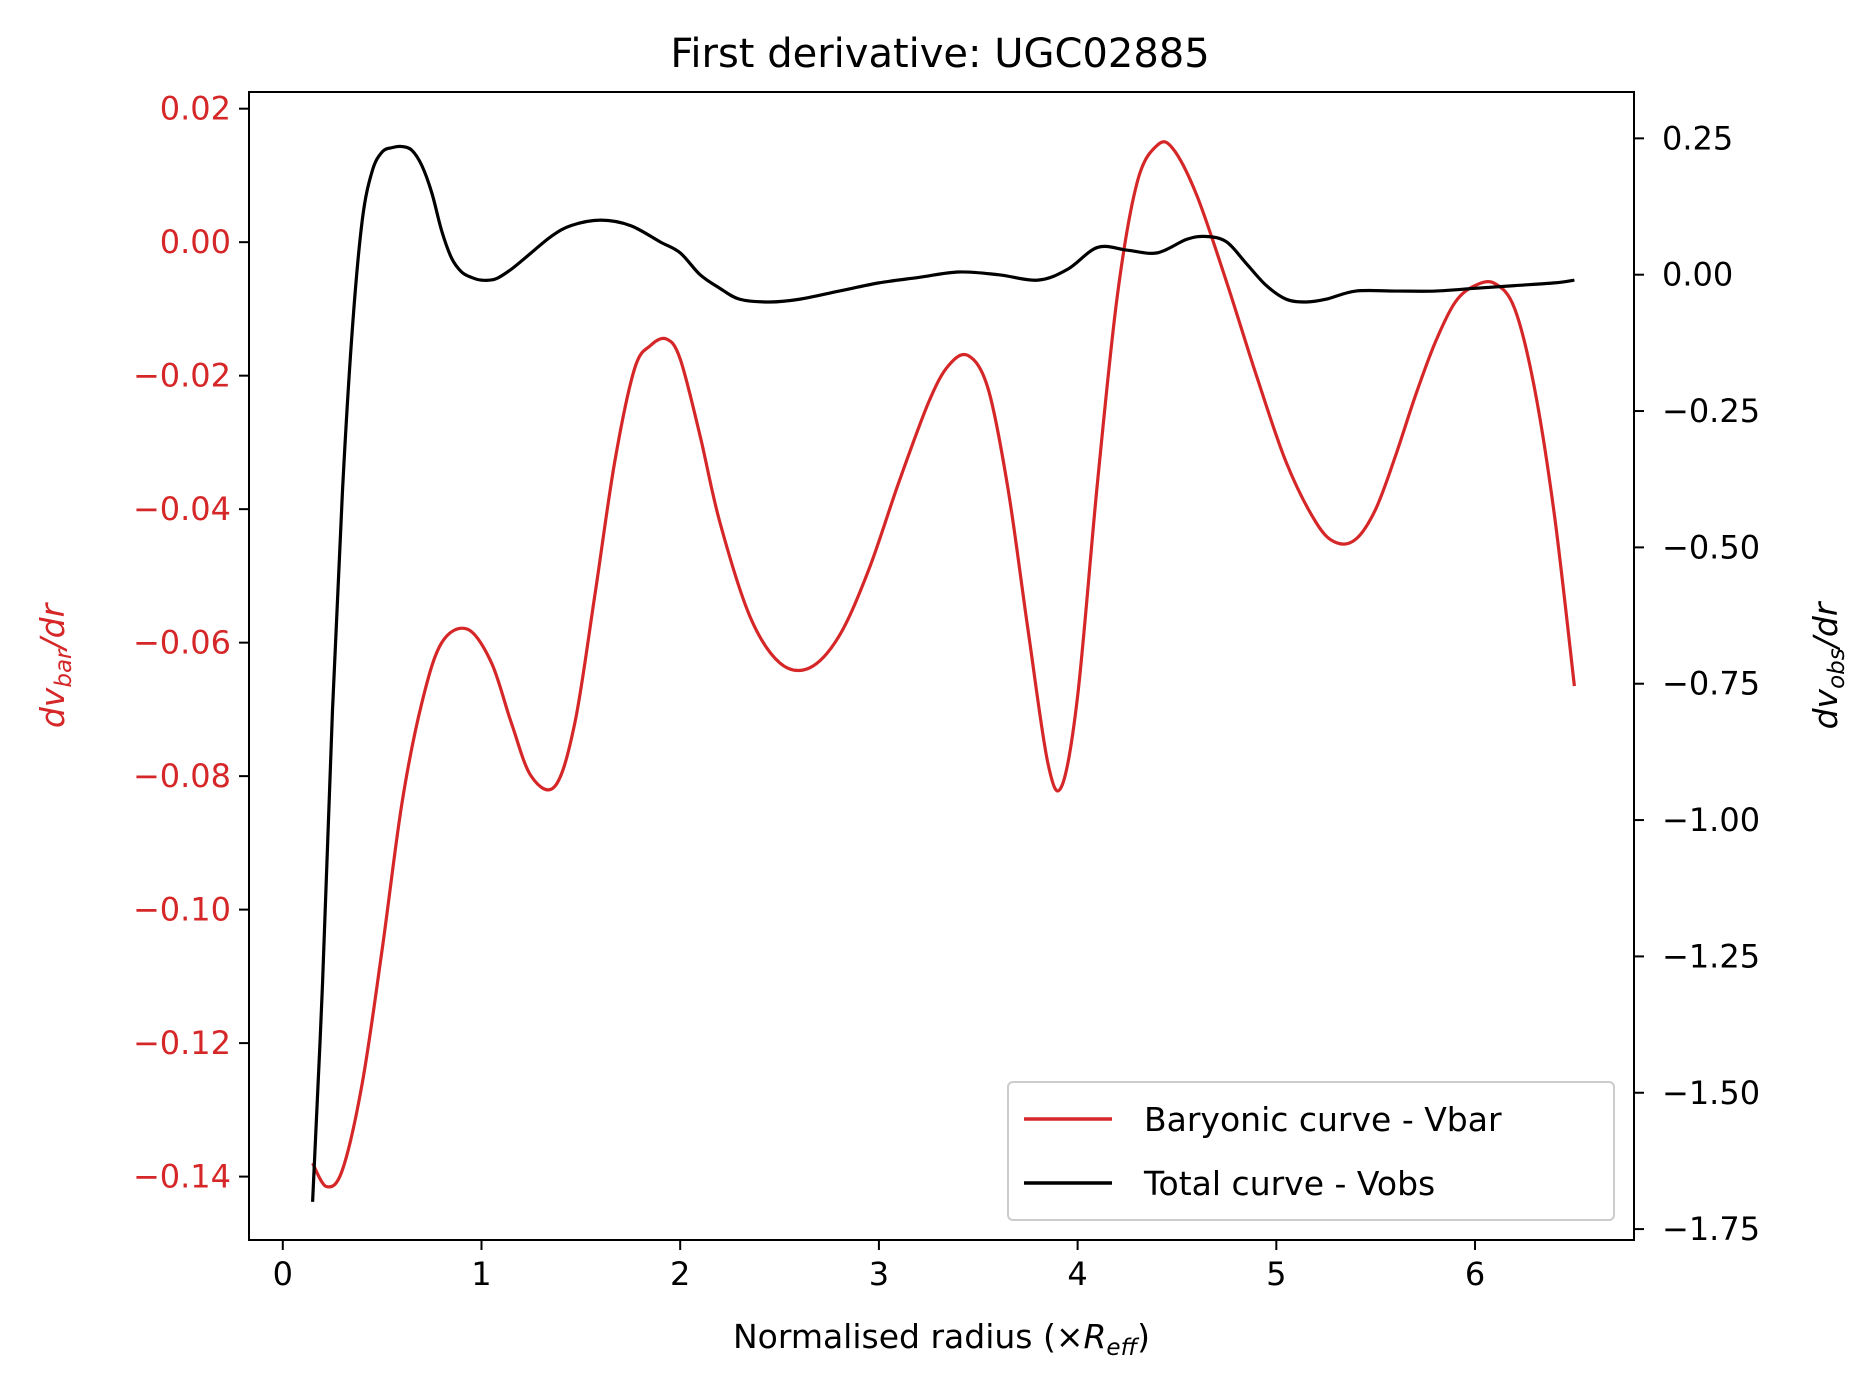  I want to click on y-left-tick-label: −0.12, so click(182, 1043).